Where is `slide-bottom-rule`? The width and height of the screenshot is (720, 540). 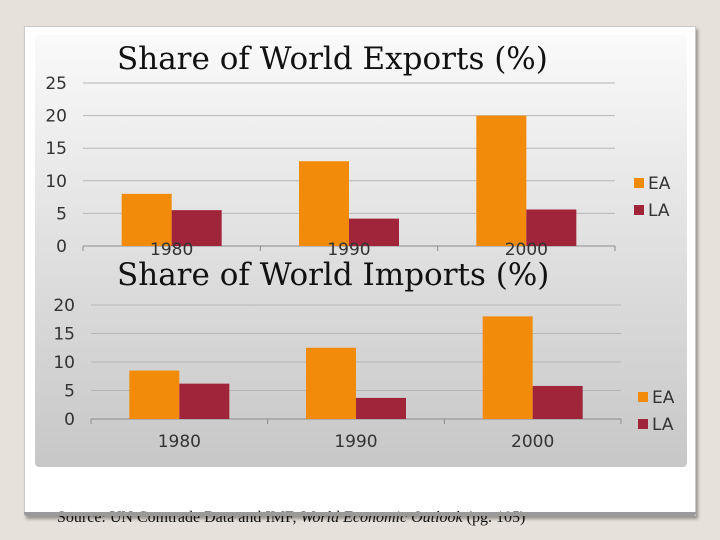 slide-bottom-rule is located at coordinates (360, 514).